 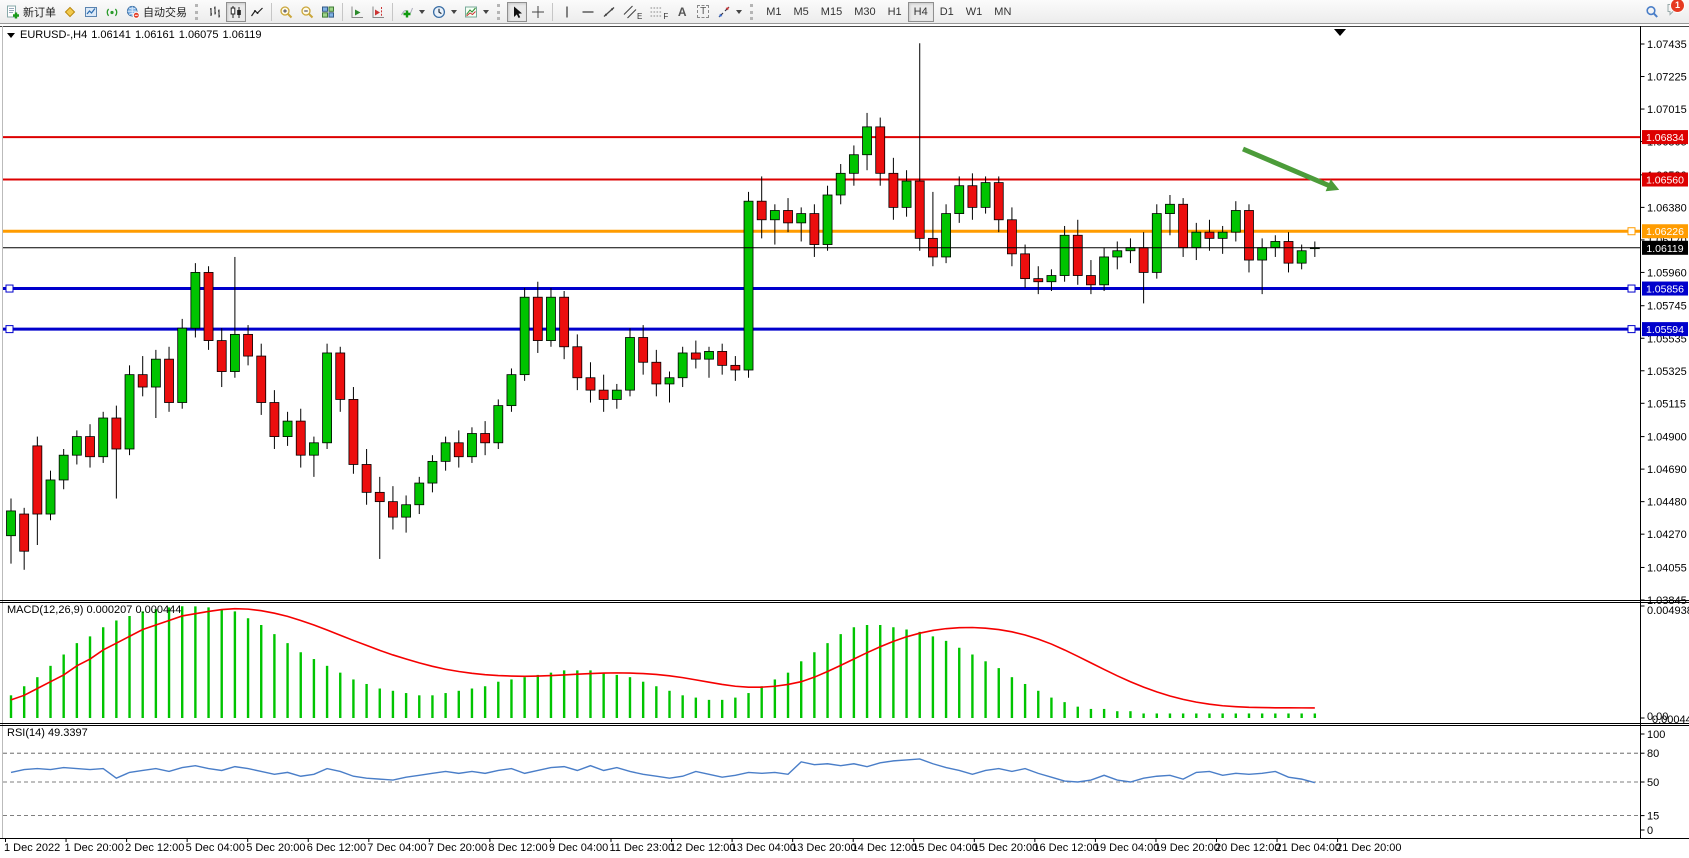 I want to click on signal-icon, so click(x=112, y=12).